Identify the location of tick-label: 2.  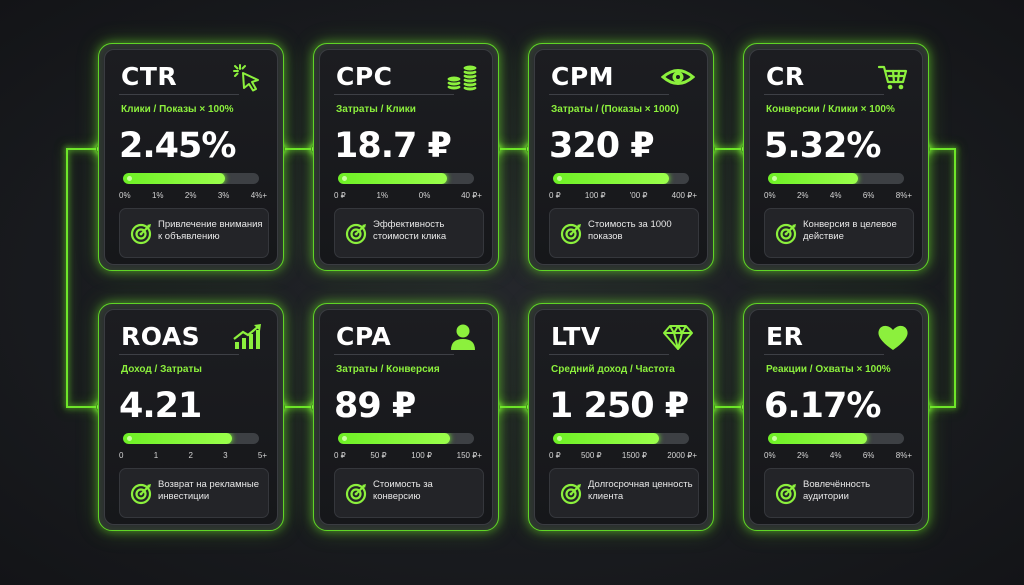
(190, 455).